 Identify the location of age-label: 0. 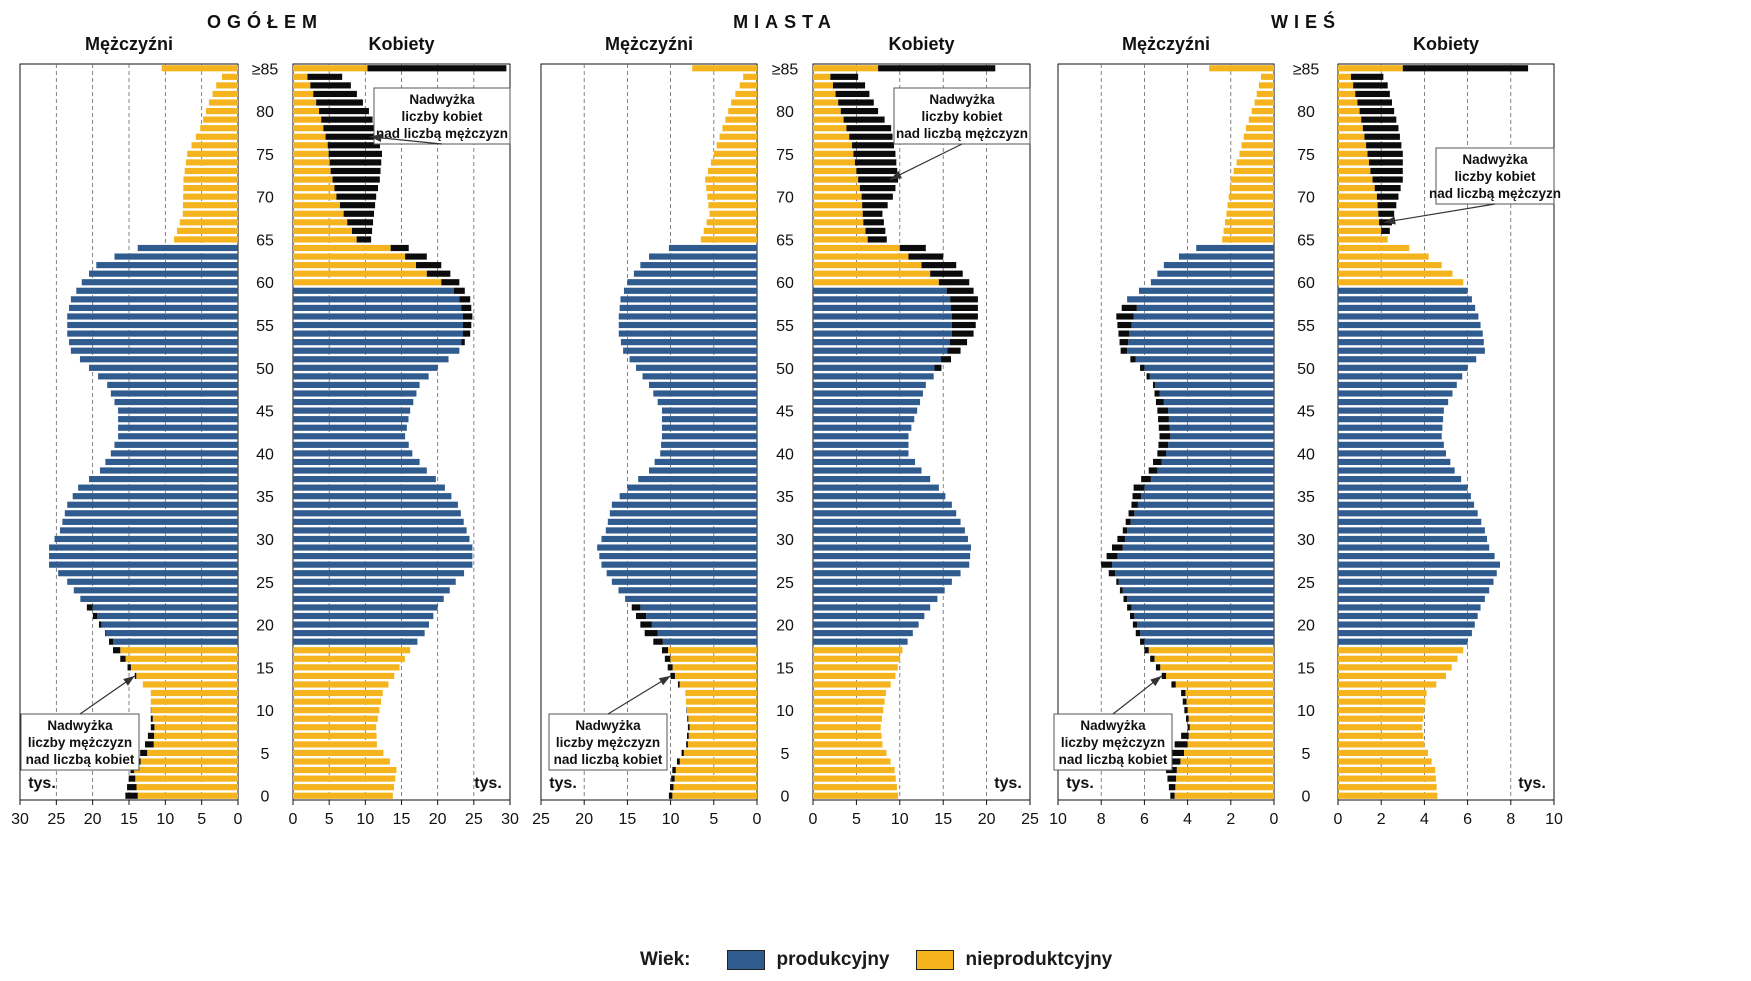
(265, 797).